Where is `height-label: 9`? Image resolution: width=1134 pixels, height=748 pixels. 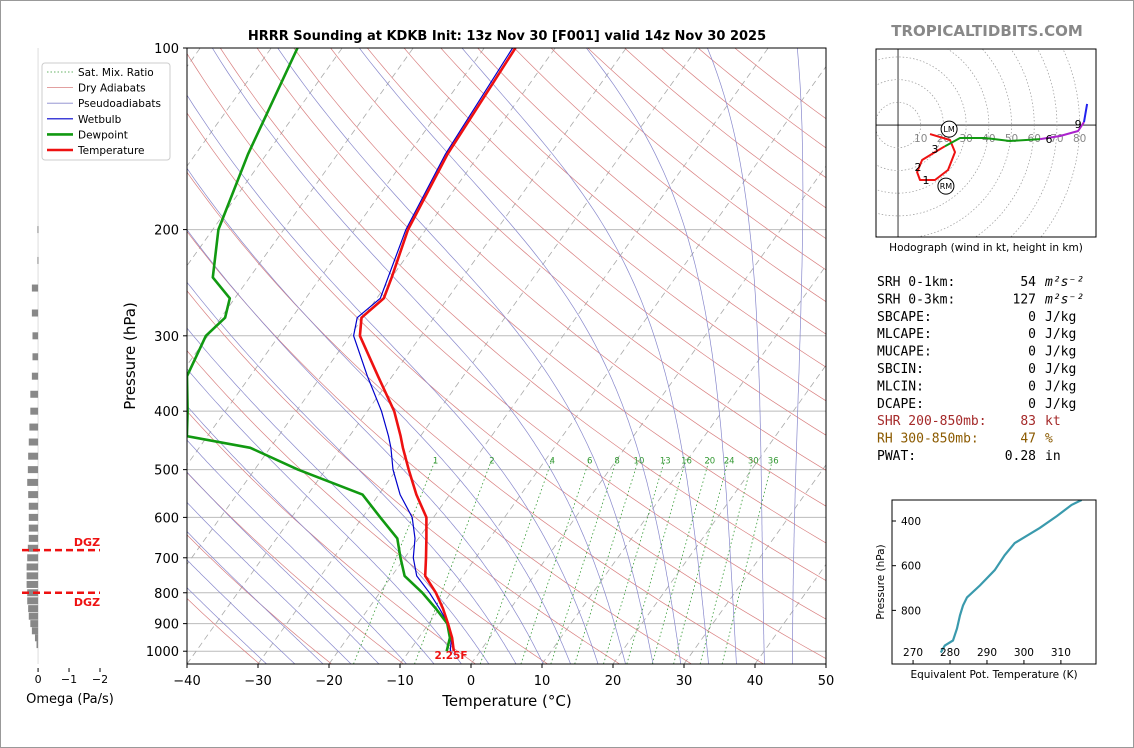 height-label: 9 is located at coordinates (1078, 124).